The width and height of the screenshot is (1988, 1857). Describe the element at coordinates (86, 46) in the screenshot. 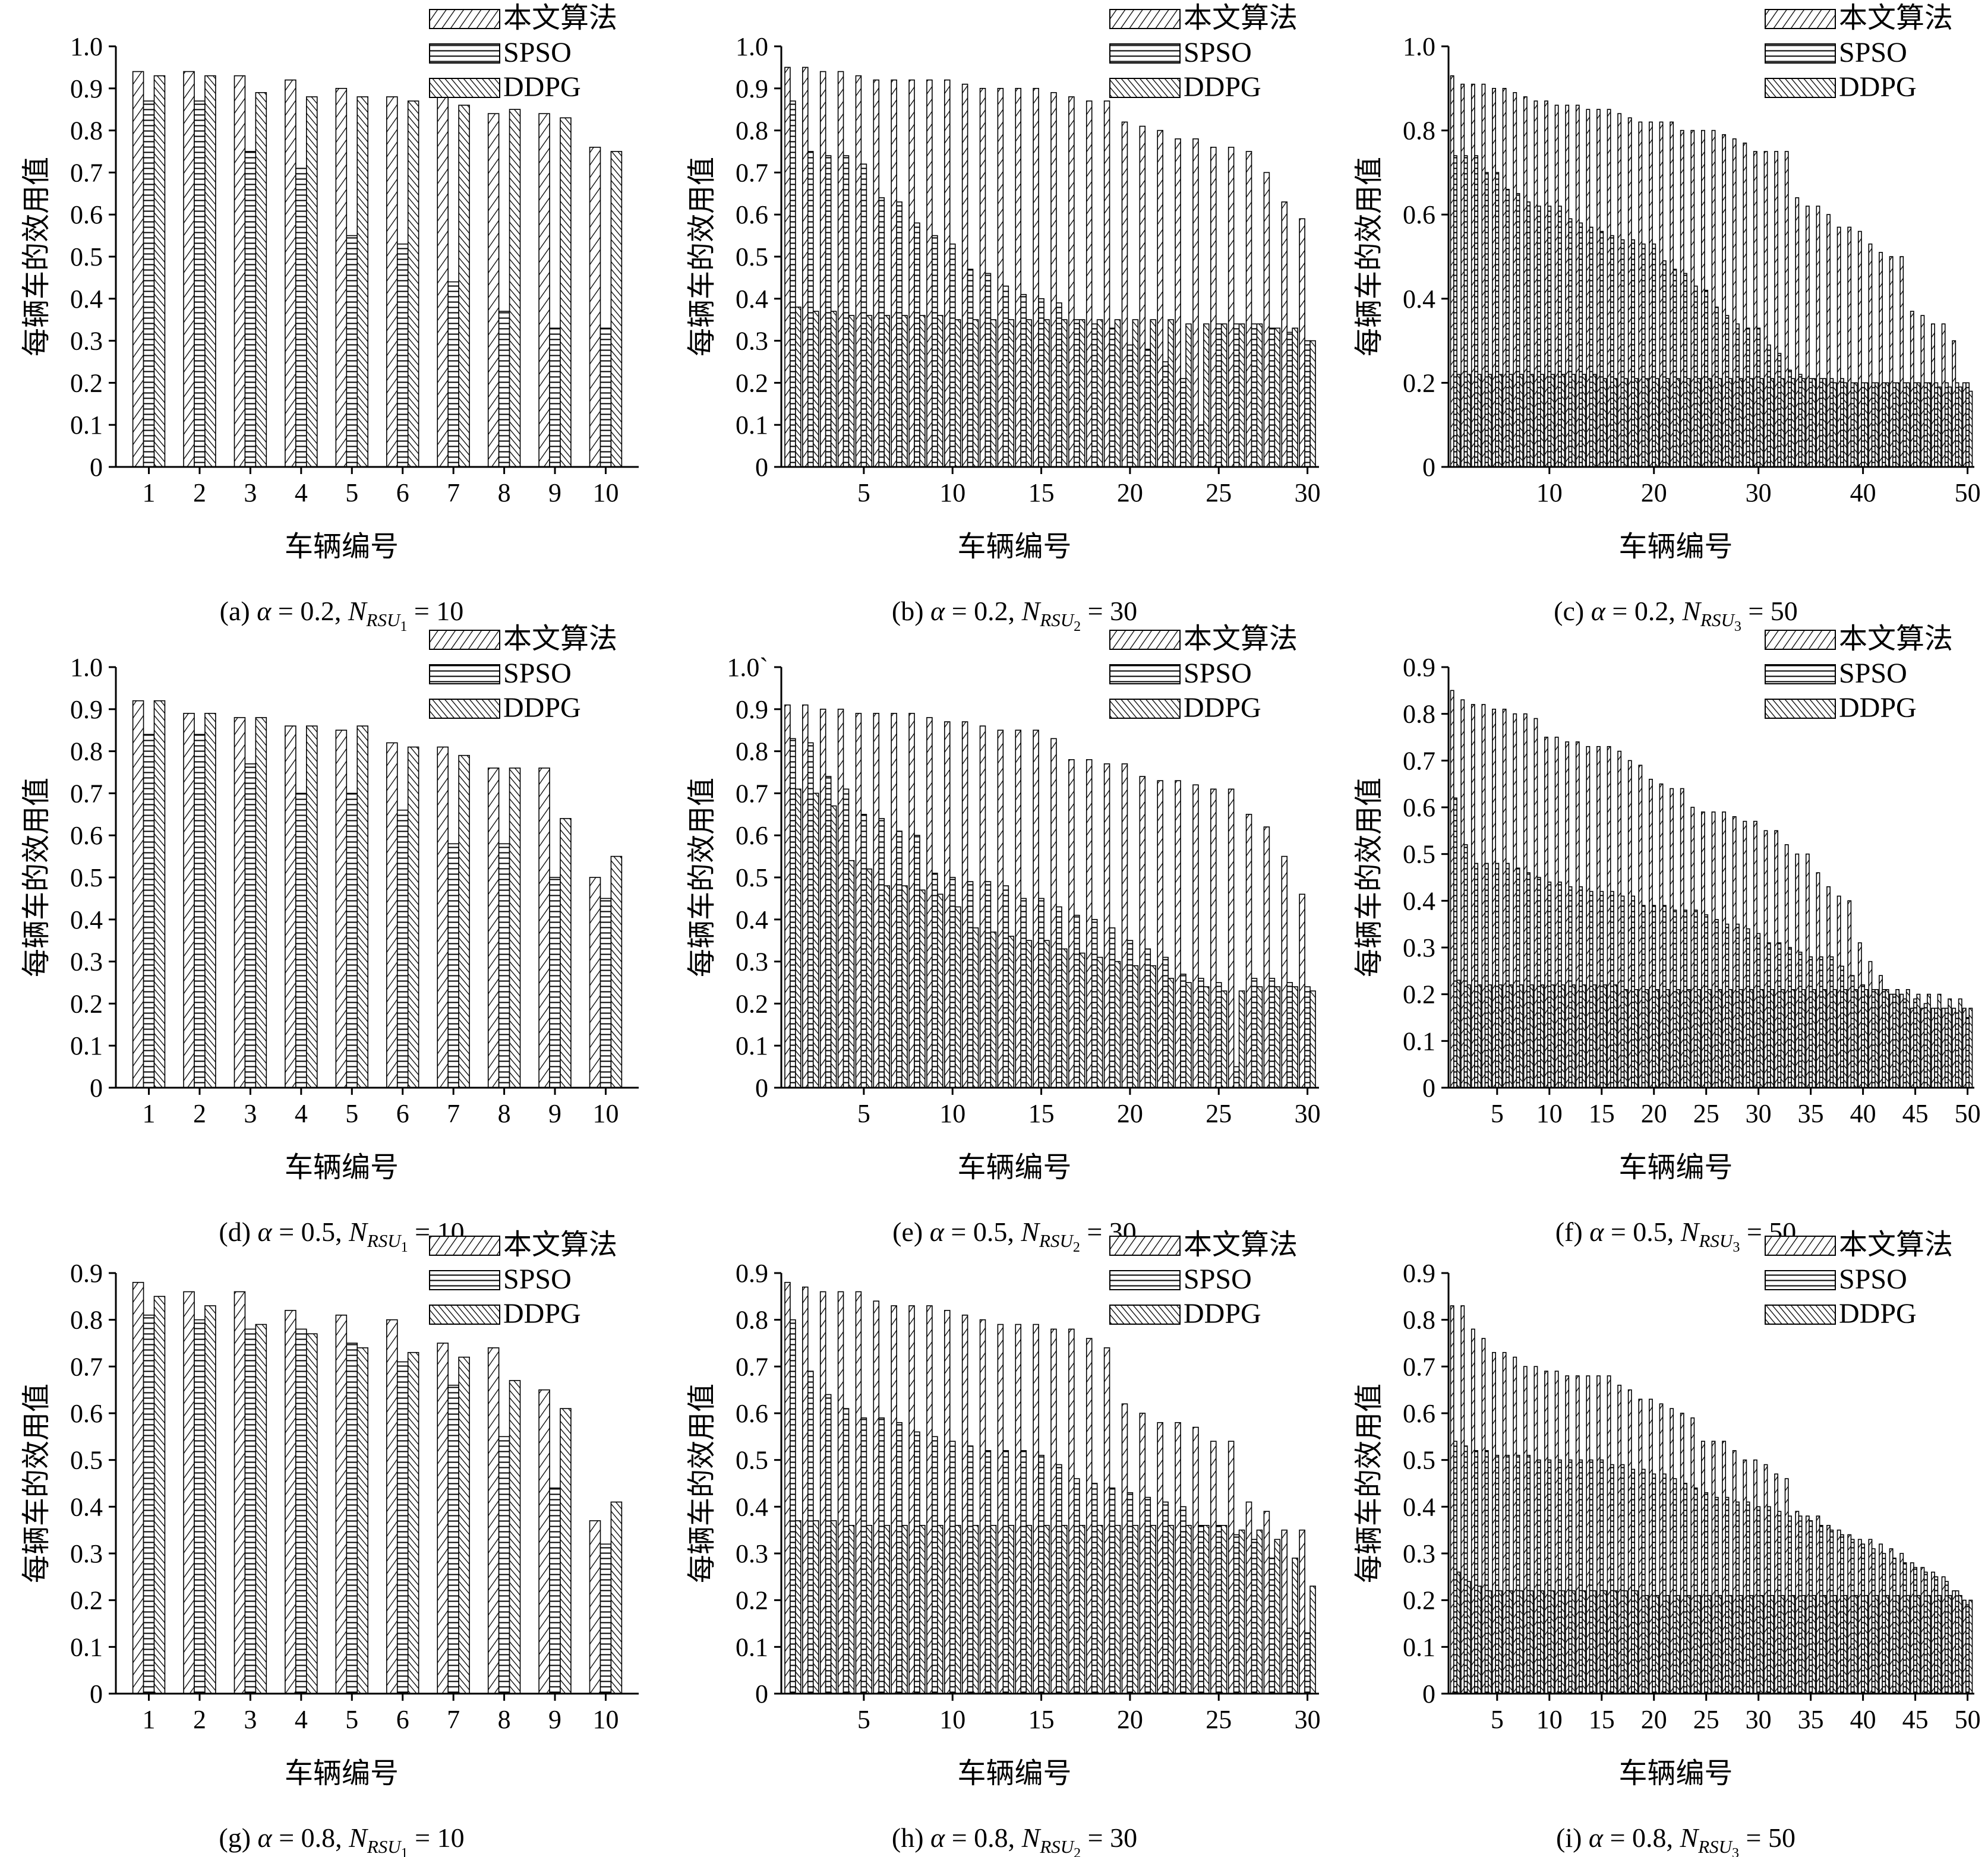

I see `y-tick-label: 1.0` at that location.